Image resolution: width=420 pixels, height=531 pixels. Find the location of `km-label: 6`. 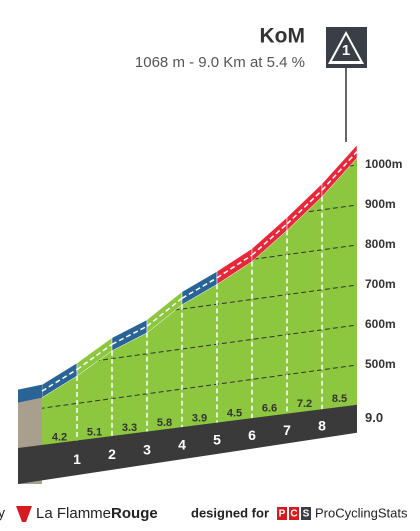

km-label: 6 is located at coordinates (252, 435).